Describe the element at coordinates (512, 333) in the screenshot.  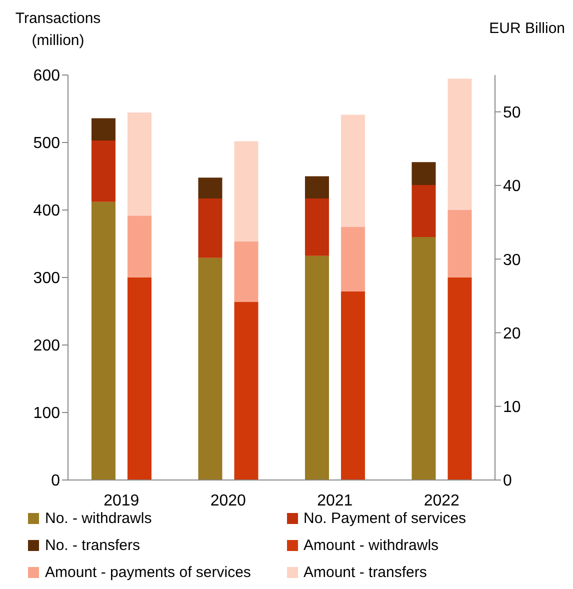
I see `y2-tick-label: 20` at that location.